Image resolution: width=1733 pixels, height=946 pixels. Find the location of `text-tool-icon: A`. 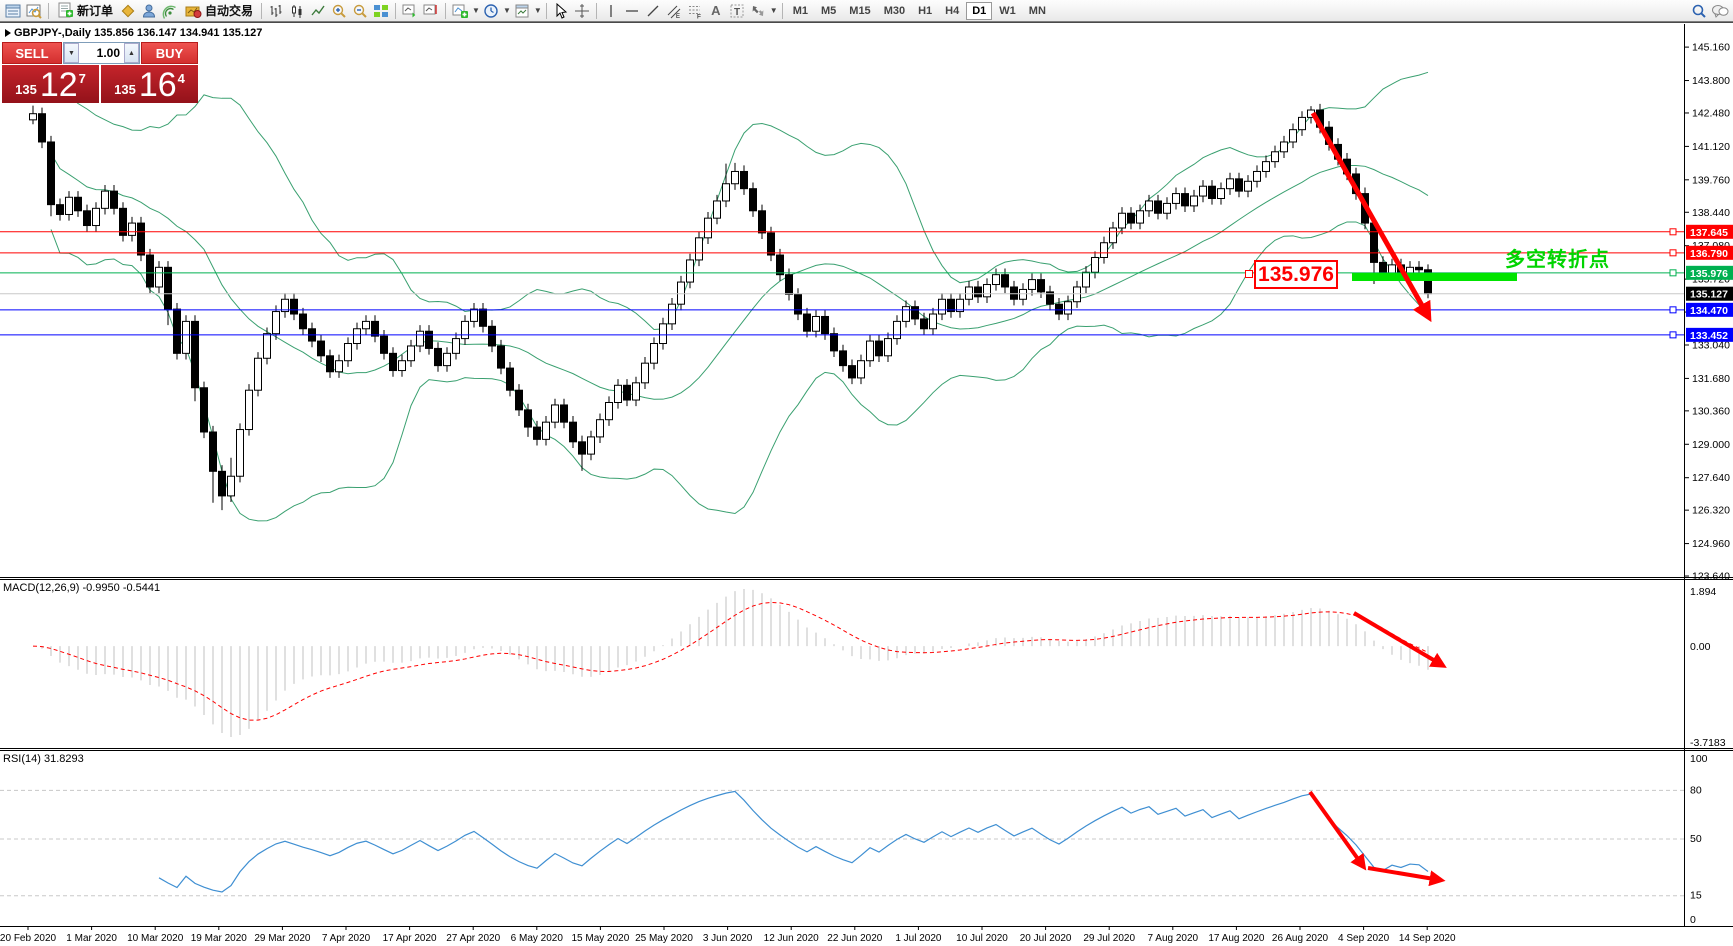

text-tool-icon: A is located at coordinates (716, 10).